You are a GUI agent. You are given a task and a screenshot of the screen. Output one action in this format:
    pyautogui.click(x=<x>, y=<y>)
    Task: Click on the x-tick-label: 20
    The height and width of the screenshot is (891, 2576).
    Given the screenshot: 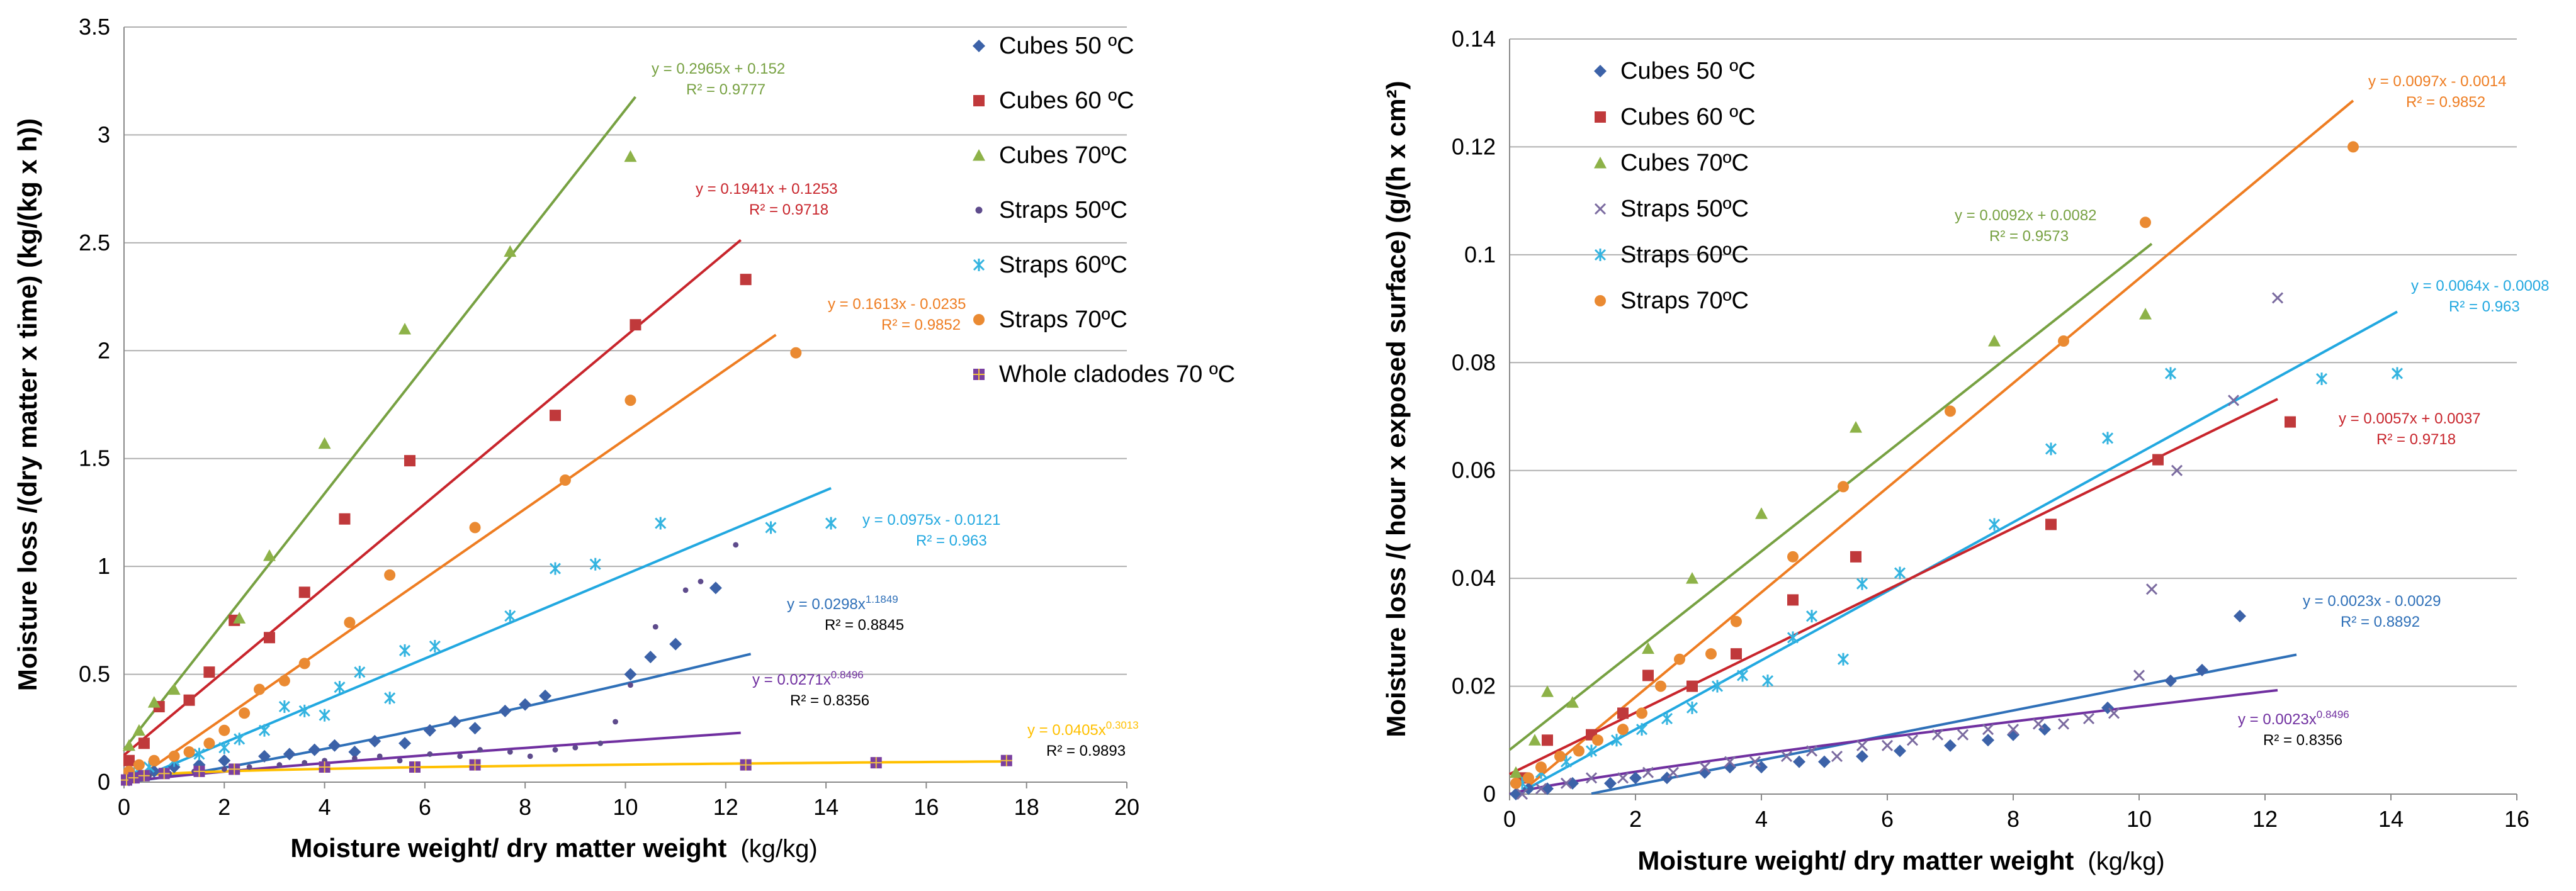 What is the action you would take?
    pyautogui.click(x=1126, y=807)
    